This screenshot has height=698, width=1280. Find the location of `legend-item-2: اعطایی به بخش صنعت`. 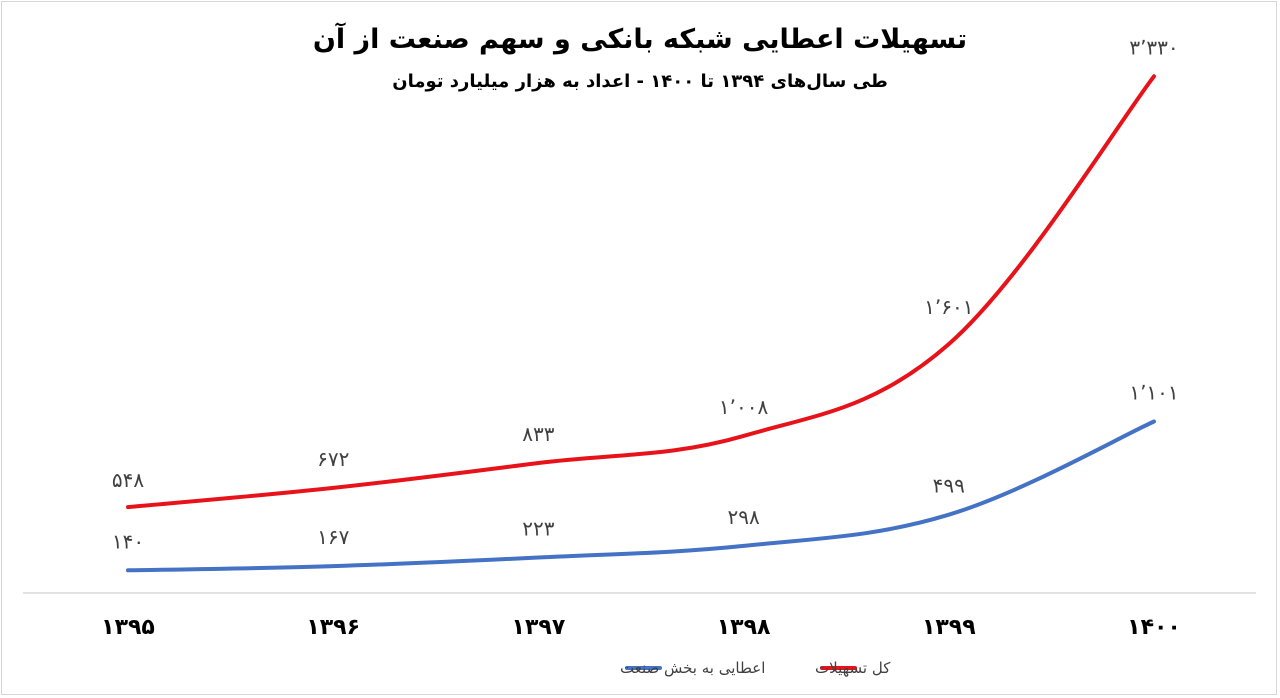

legend-item-2: اعطایی به بخش صنعت is located at coordinates (692, 668).